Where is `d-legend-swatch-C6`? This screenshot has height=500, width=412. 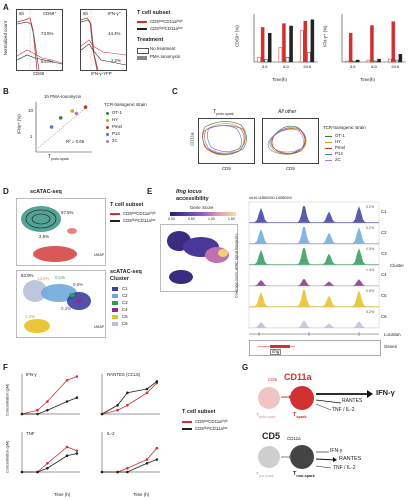
d-legend-swatch-C6 is located at coordinates (115, 324).